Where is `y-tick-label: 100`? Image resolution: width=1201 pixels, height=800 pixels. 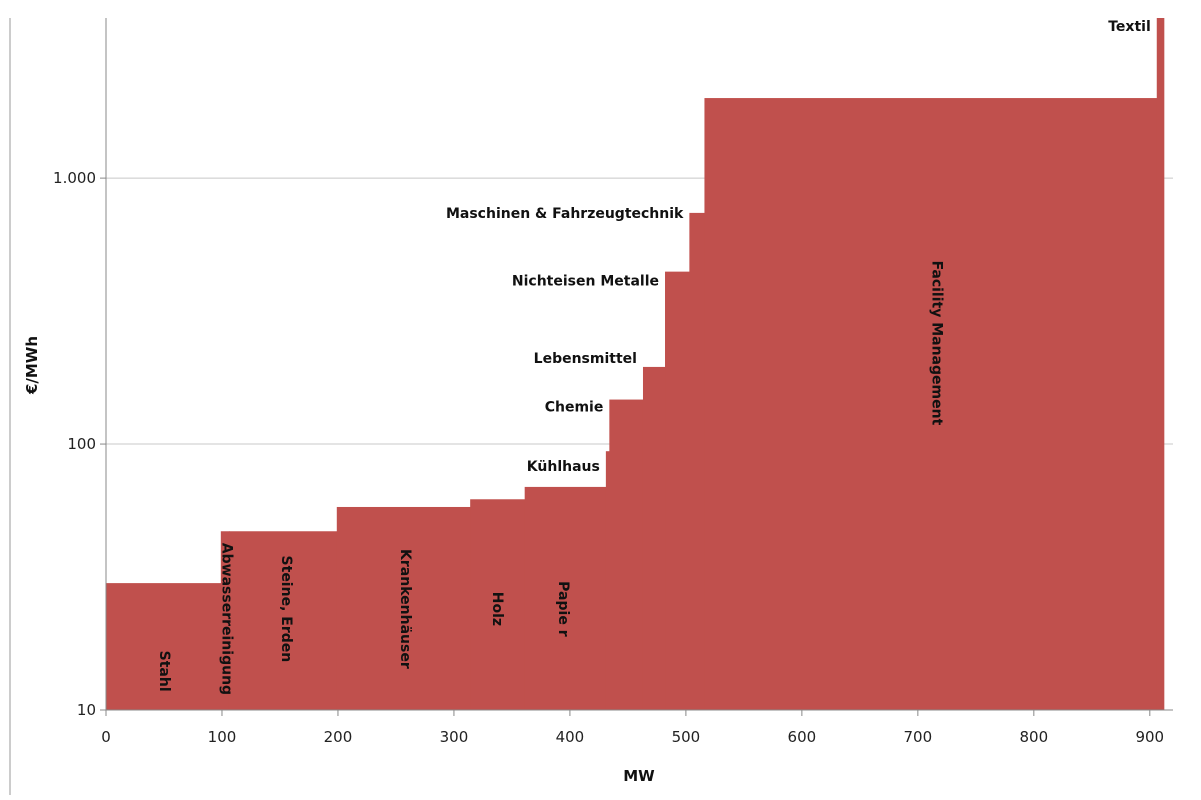
y-tick-label: 100 is located at coordinates (81, 444).